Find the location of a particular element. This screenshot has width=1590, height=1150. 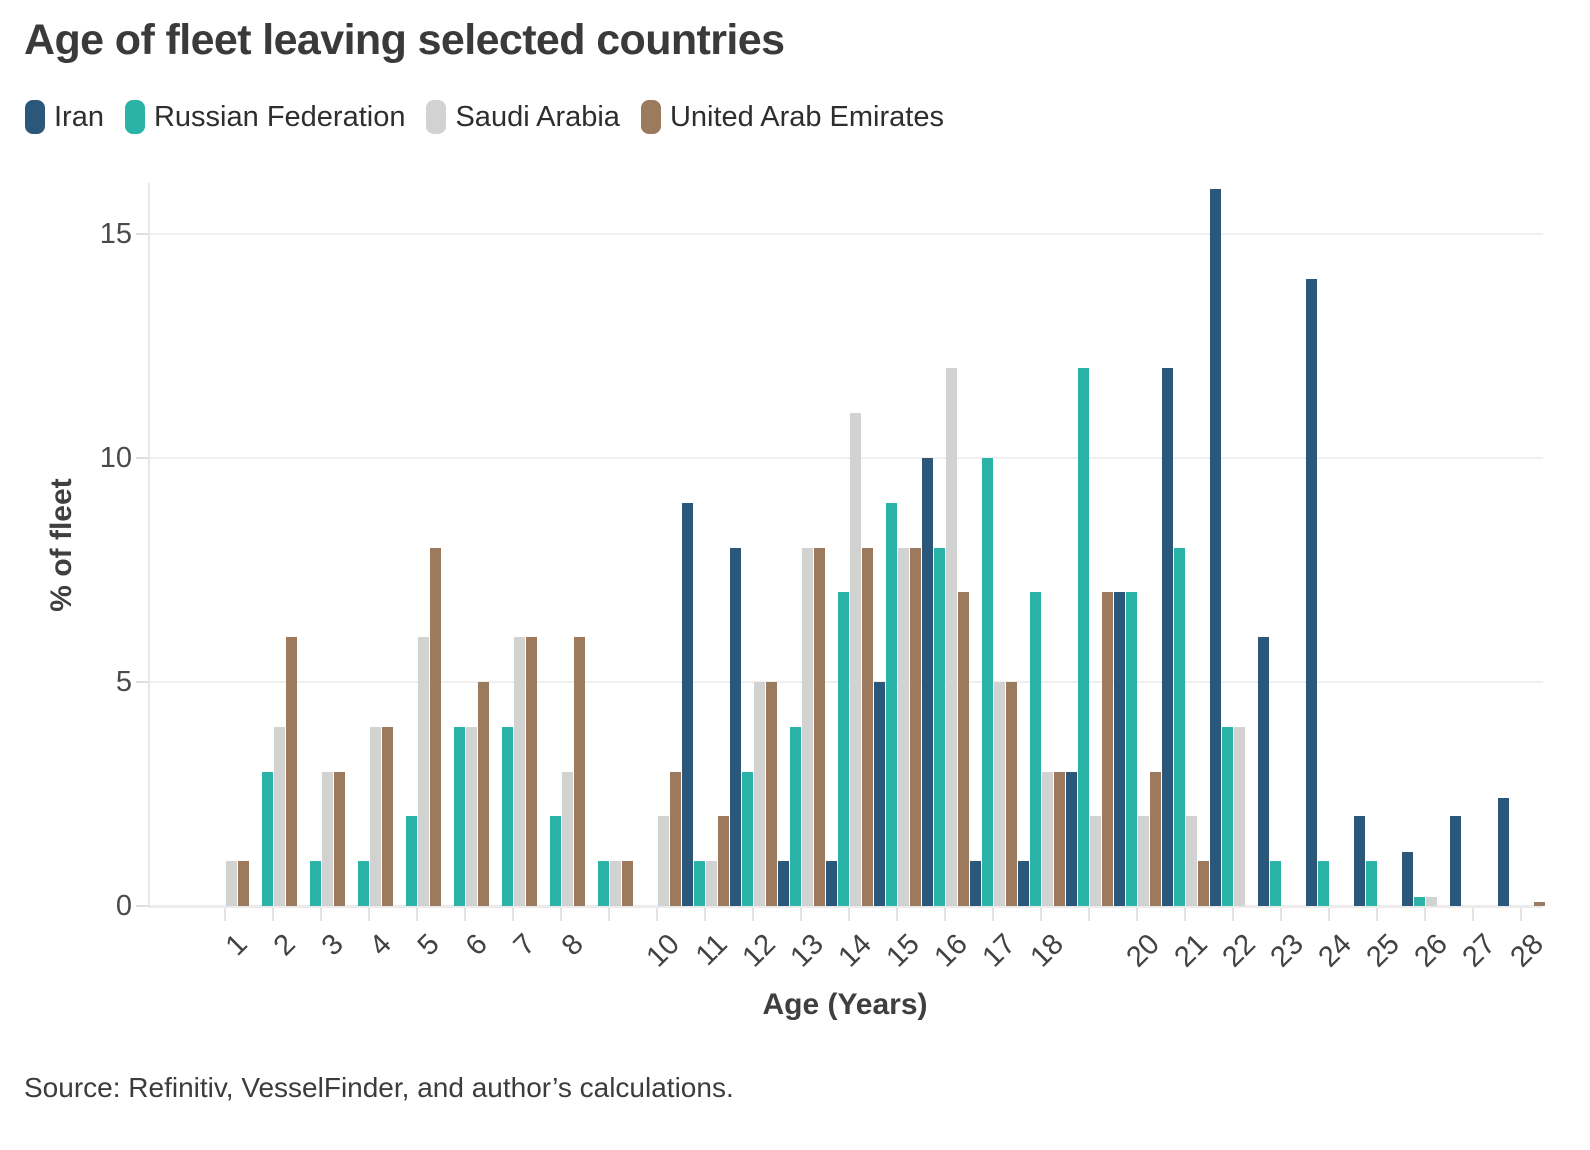

legend-label: Saudi Arabia is located at coordinates (537, 116).